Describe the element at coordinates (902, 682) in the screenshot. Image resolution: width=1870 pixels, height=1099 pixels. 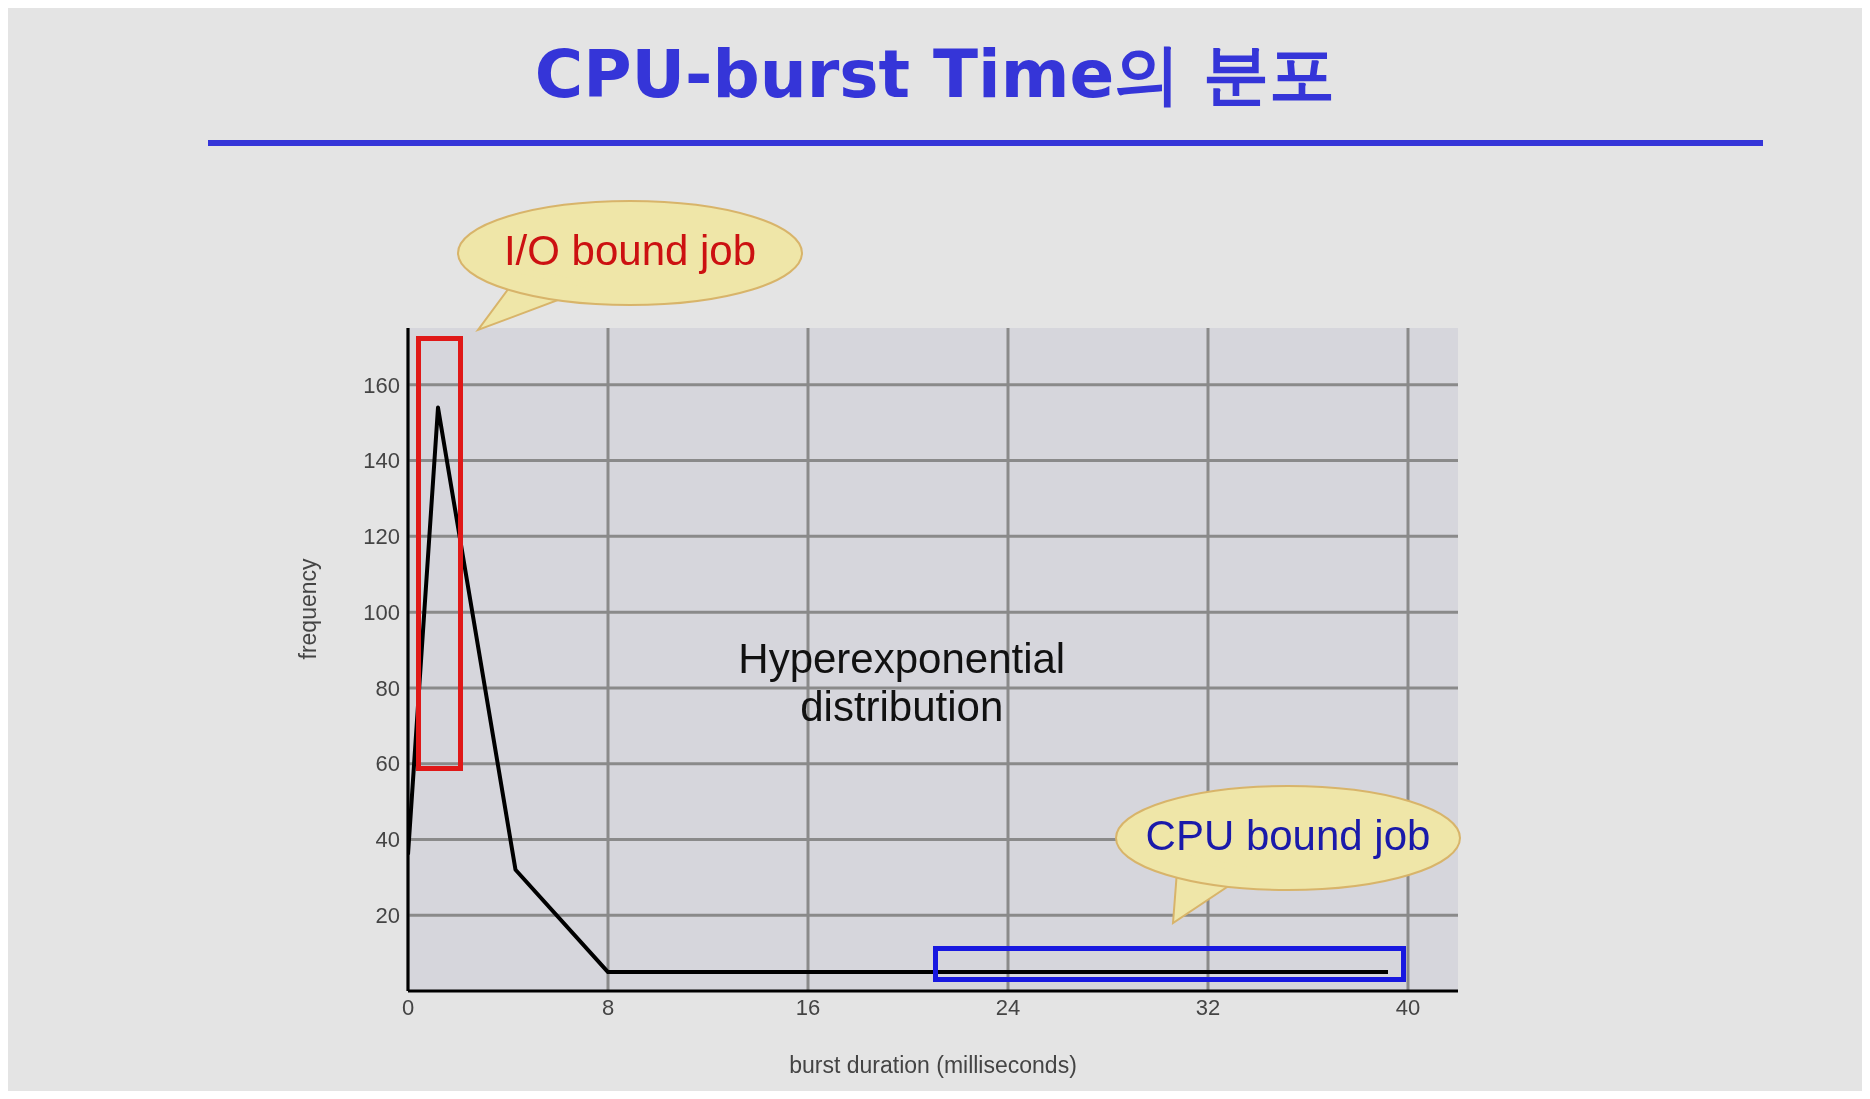
I see `annotation: Hyperexponential distribution` at that location.